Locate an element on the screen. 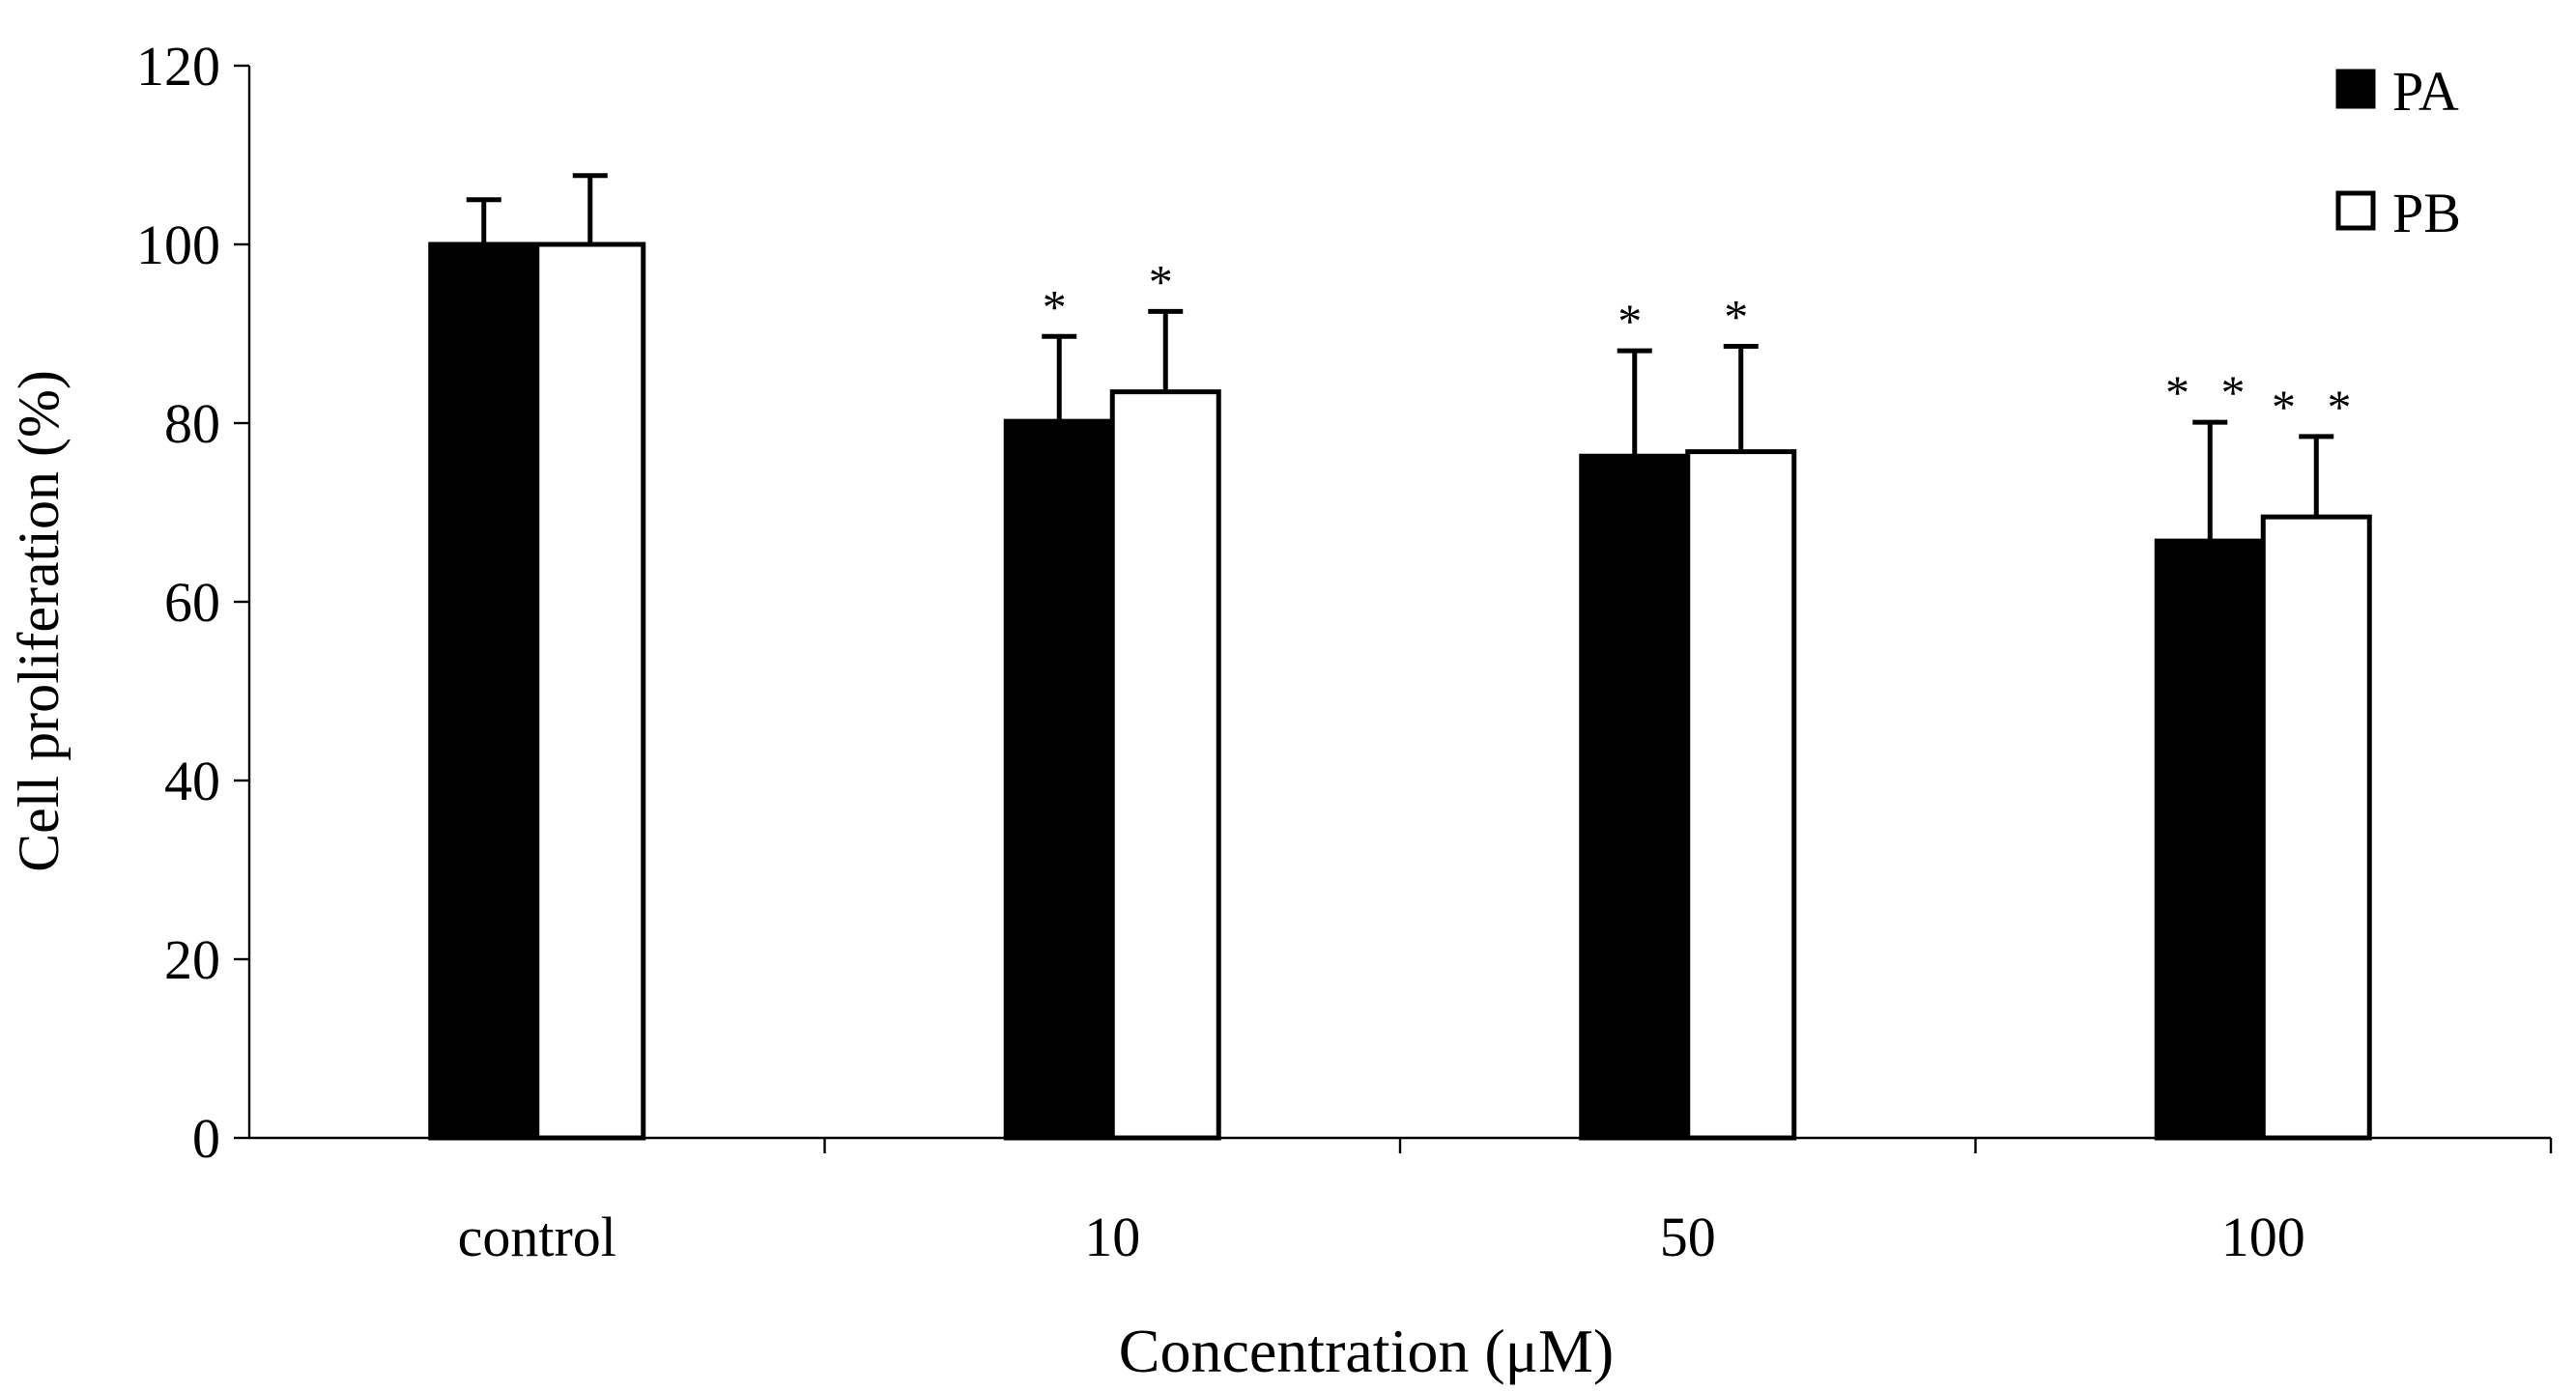  legend-label-pb: PB is located at coordinates (2426, 213).